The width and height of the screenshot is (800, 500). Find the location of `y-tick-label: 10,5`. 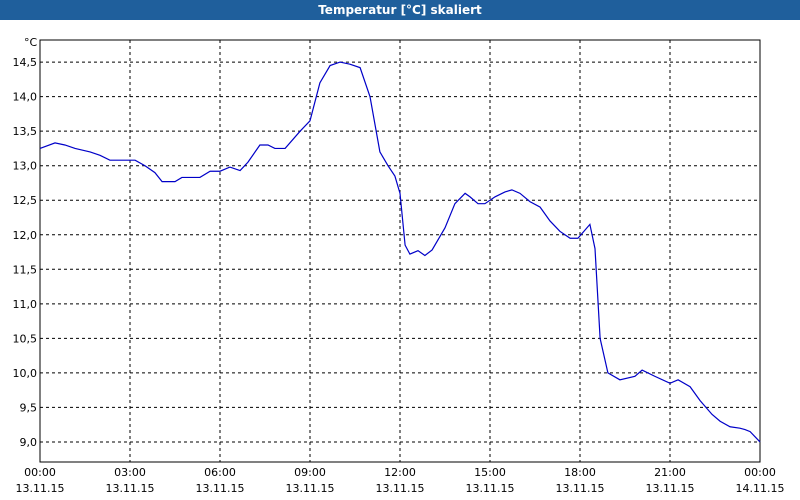

y-tick-label: 10,5 is located at coordinates (25, 338).